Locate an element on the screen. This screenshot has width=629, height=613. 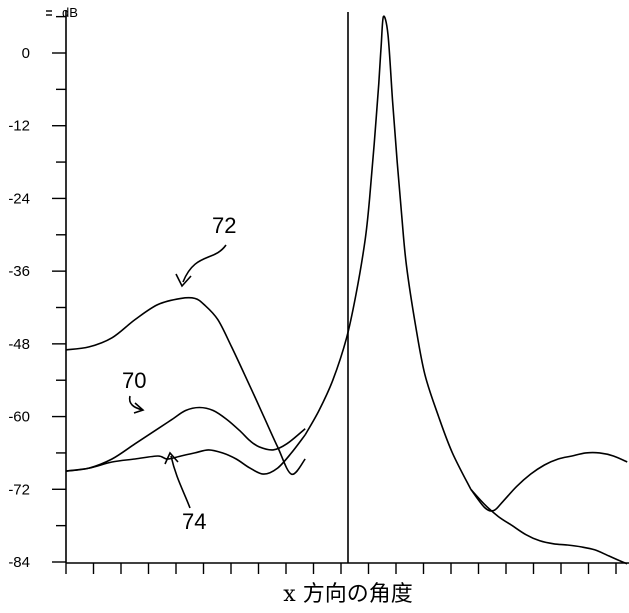
annotation-72-arrow is located at coordinates (204, 263).